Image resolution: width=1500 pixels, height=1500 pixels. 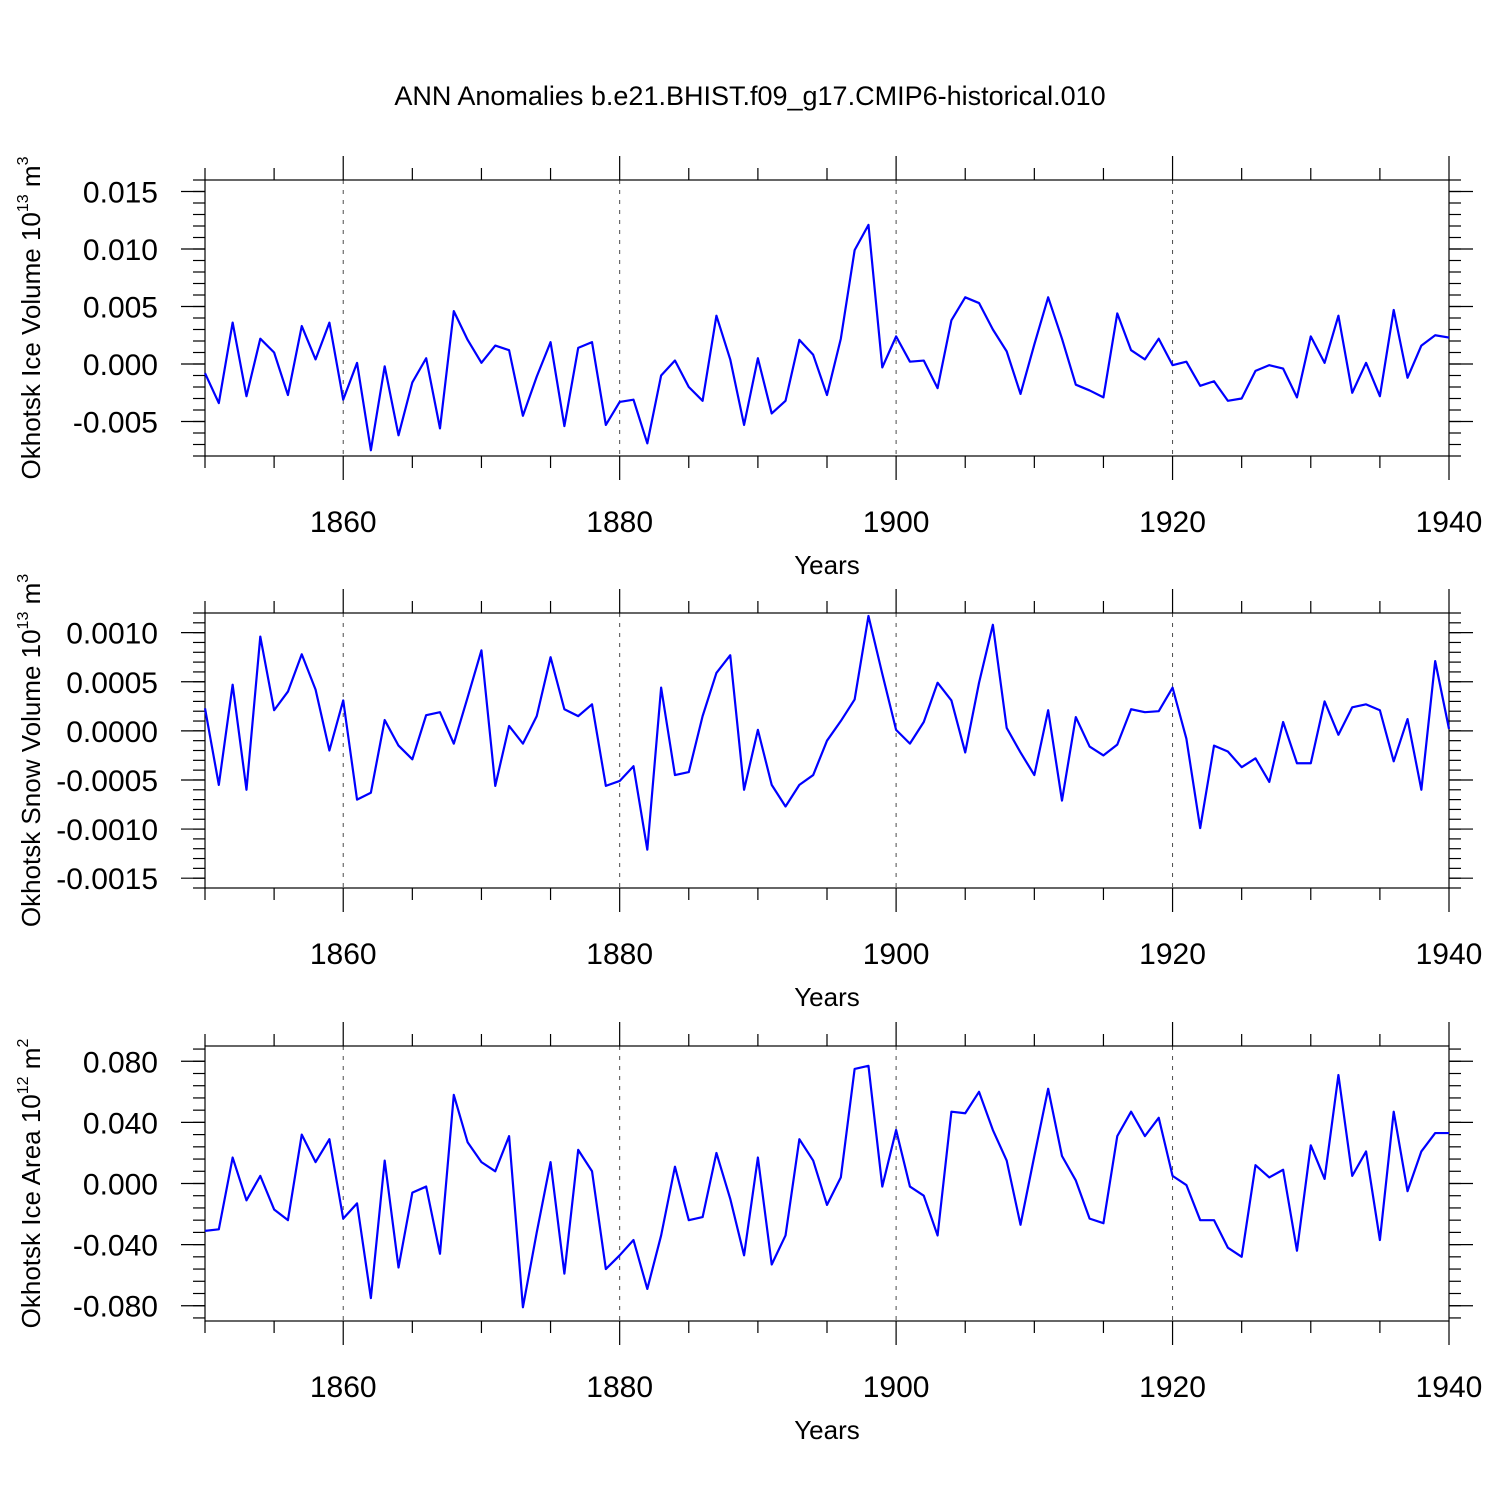 What do you see at coordinates (120, 308) in the screenshot?
I see `y-tick-label: 0.005` at bounding box center [120, 308].